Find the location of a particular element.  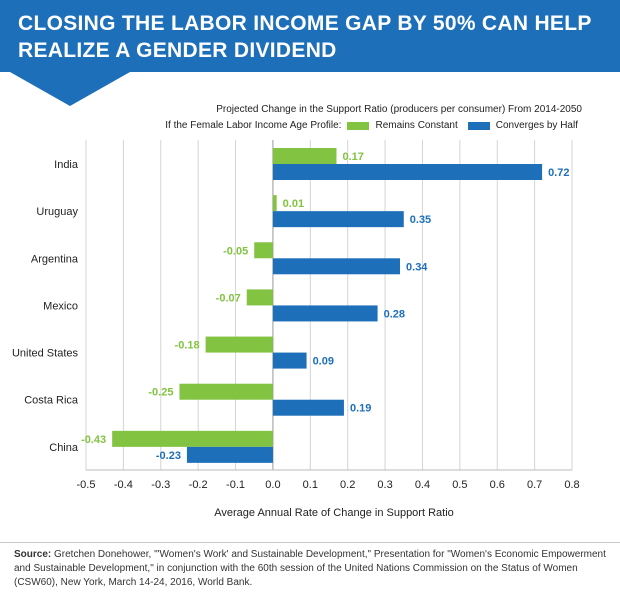

data-label: -0.23 is located at coordinates (168, 456).